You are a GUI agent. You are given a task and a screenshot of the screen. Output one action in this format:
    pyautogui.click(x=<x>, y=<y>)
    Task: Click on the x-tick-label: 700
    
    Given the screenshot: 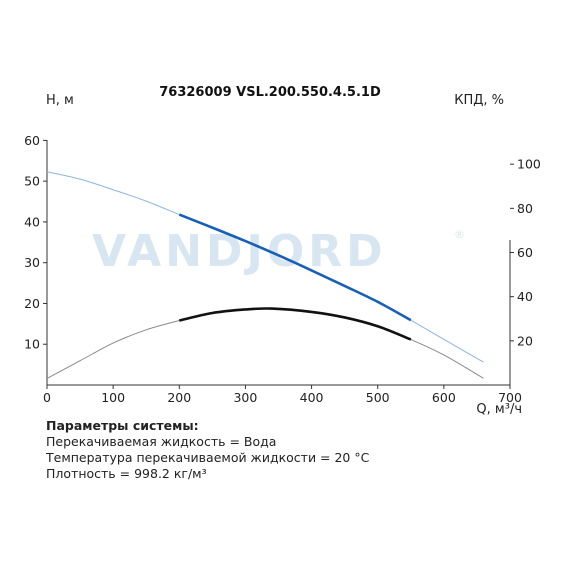 What is the action you would take?
    pyautogui.click(x=510, y=397)
    